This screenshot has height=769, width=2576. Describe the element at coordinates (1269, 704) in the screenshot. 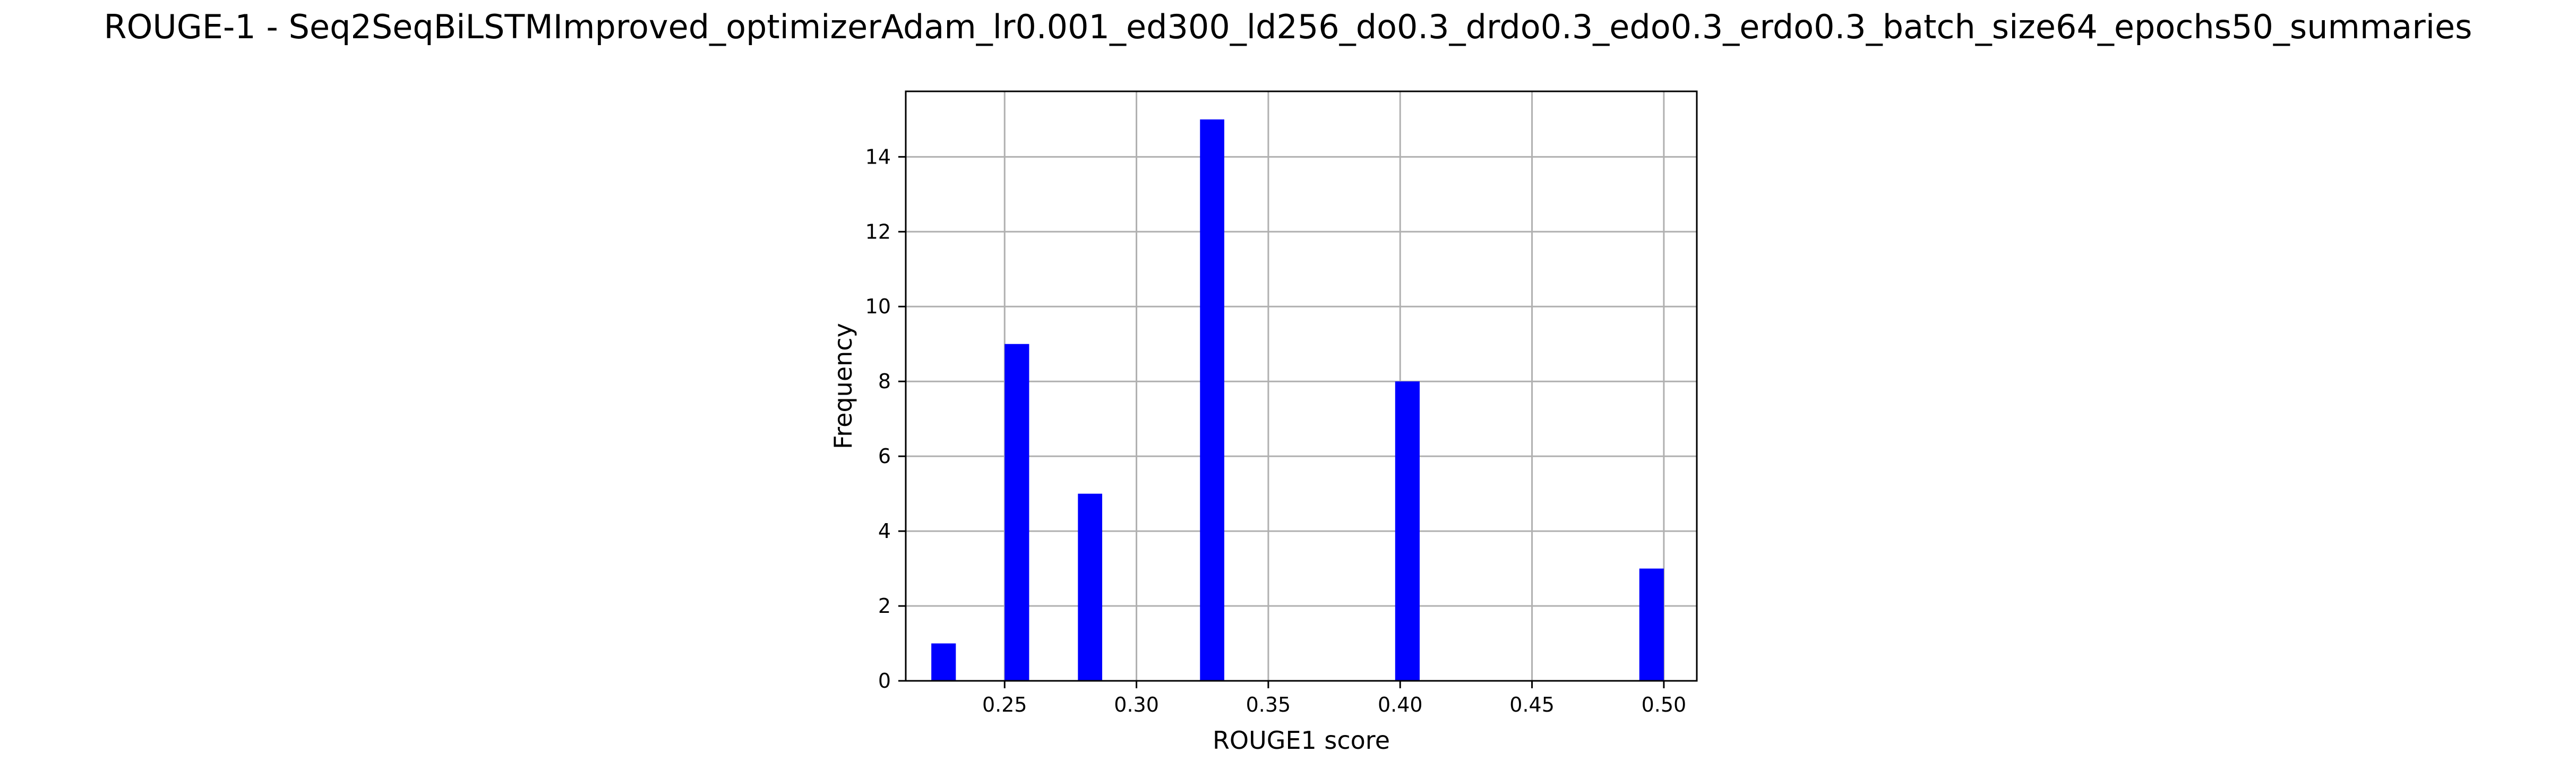

I see `x-tick-label: 0.35` at that location.